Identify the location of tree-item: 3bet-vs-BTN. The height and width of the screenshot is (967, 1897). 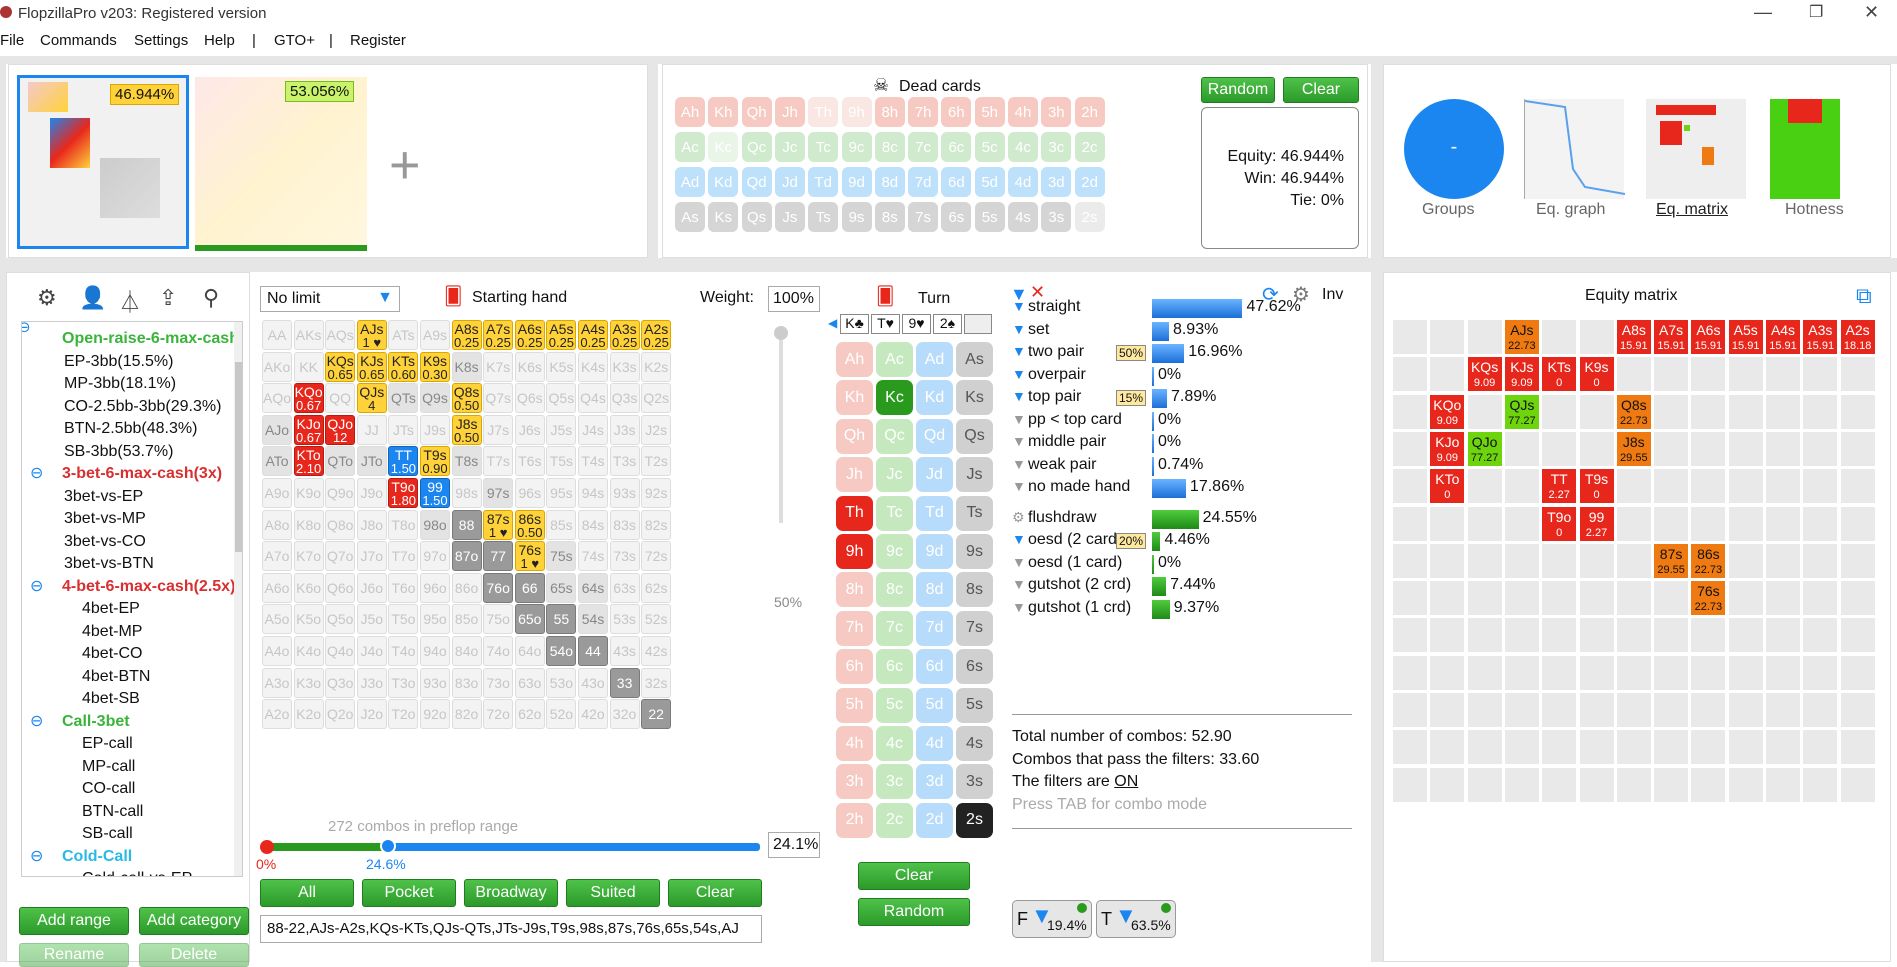
(109, 563).